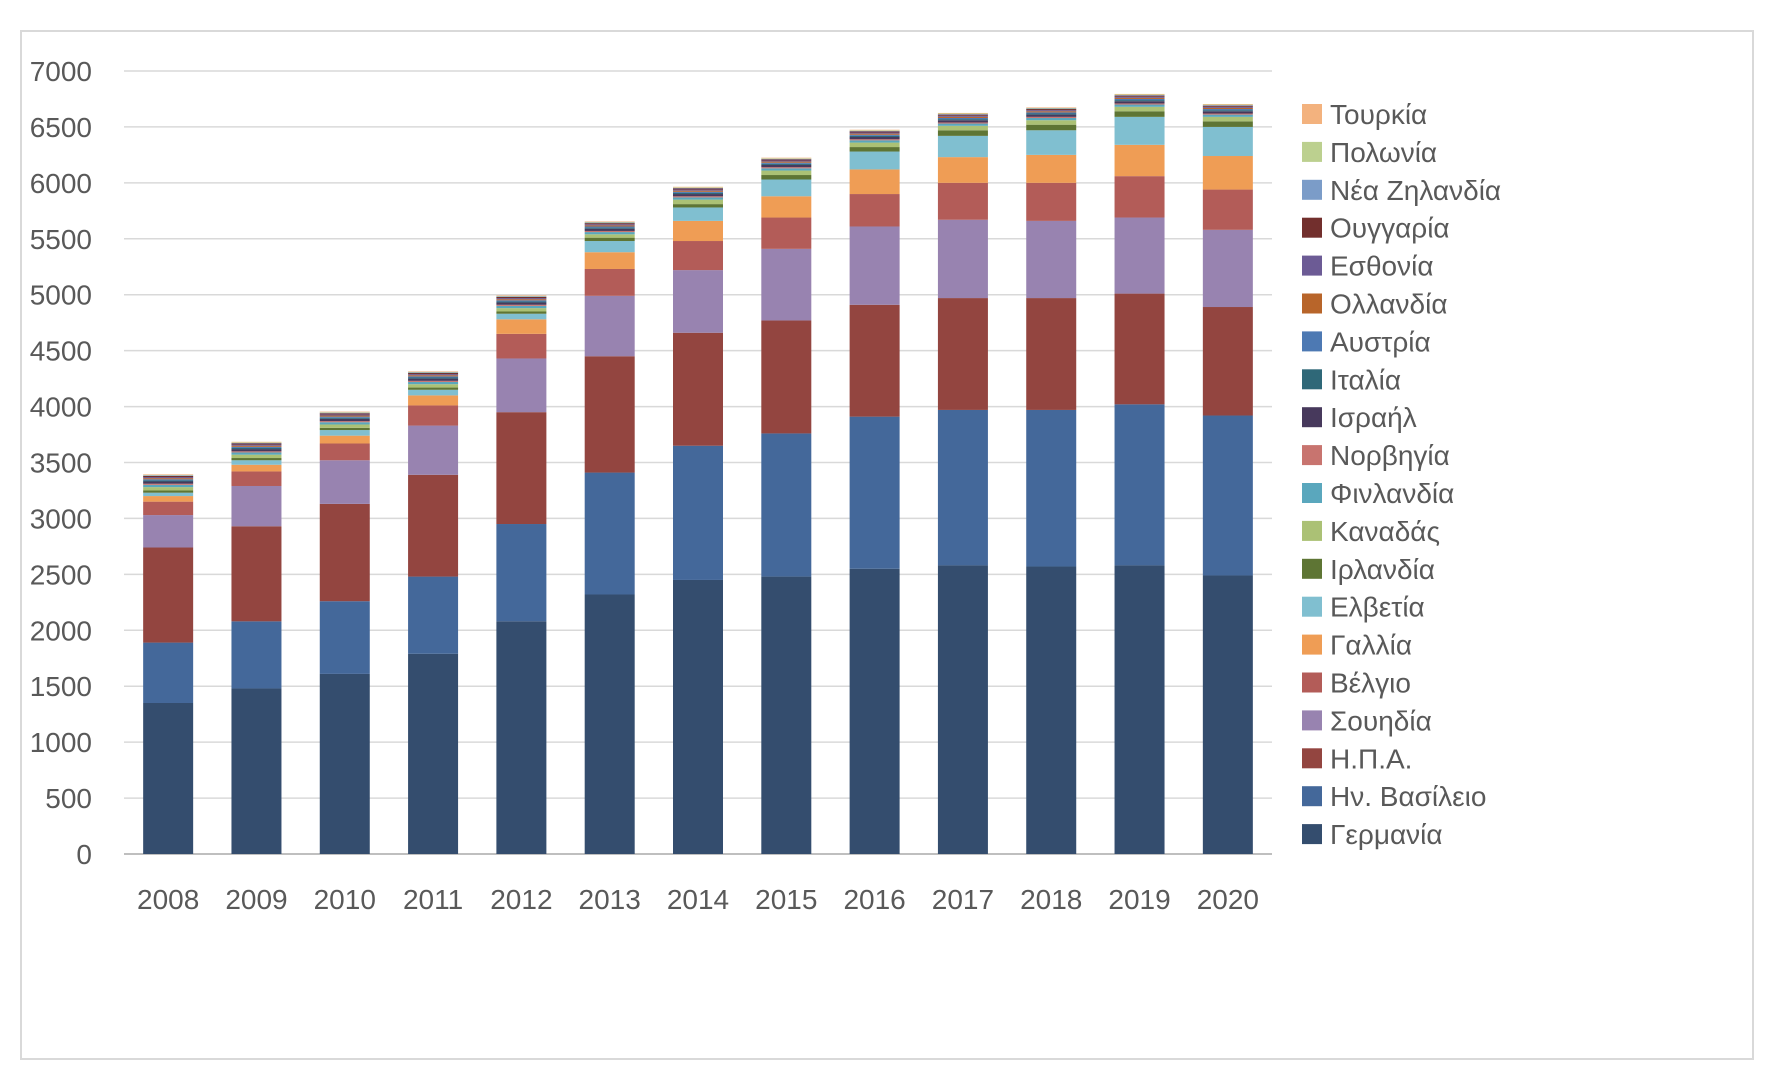 The height and width of the screenshot is (1071, 1774). What do you see at coordinates (1415, 190) in the screenshot?
I see `legend-label: Νέα Ζηλανδία` at bounding box center [1415, 190].